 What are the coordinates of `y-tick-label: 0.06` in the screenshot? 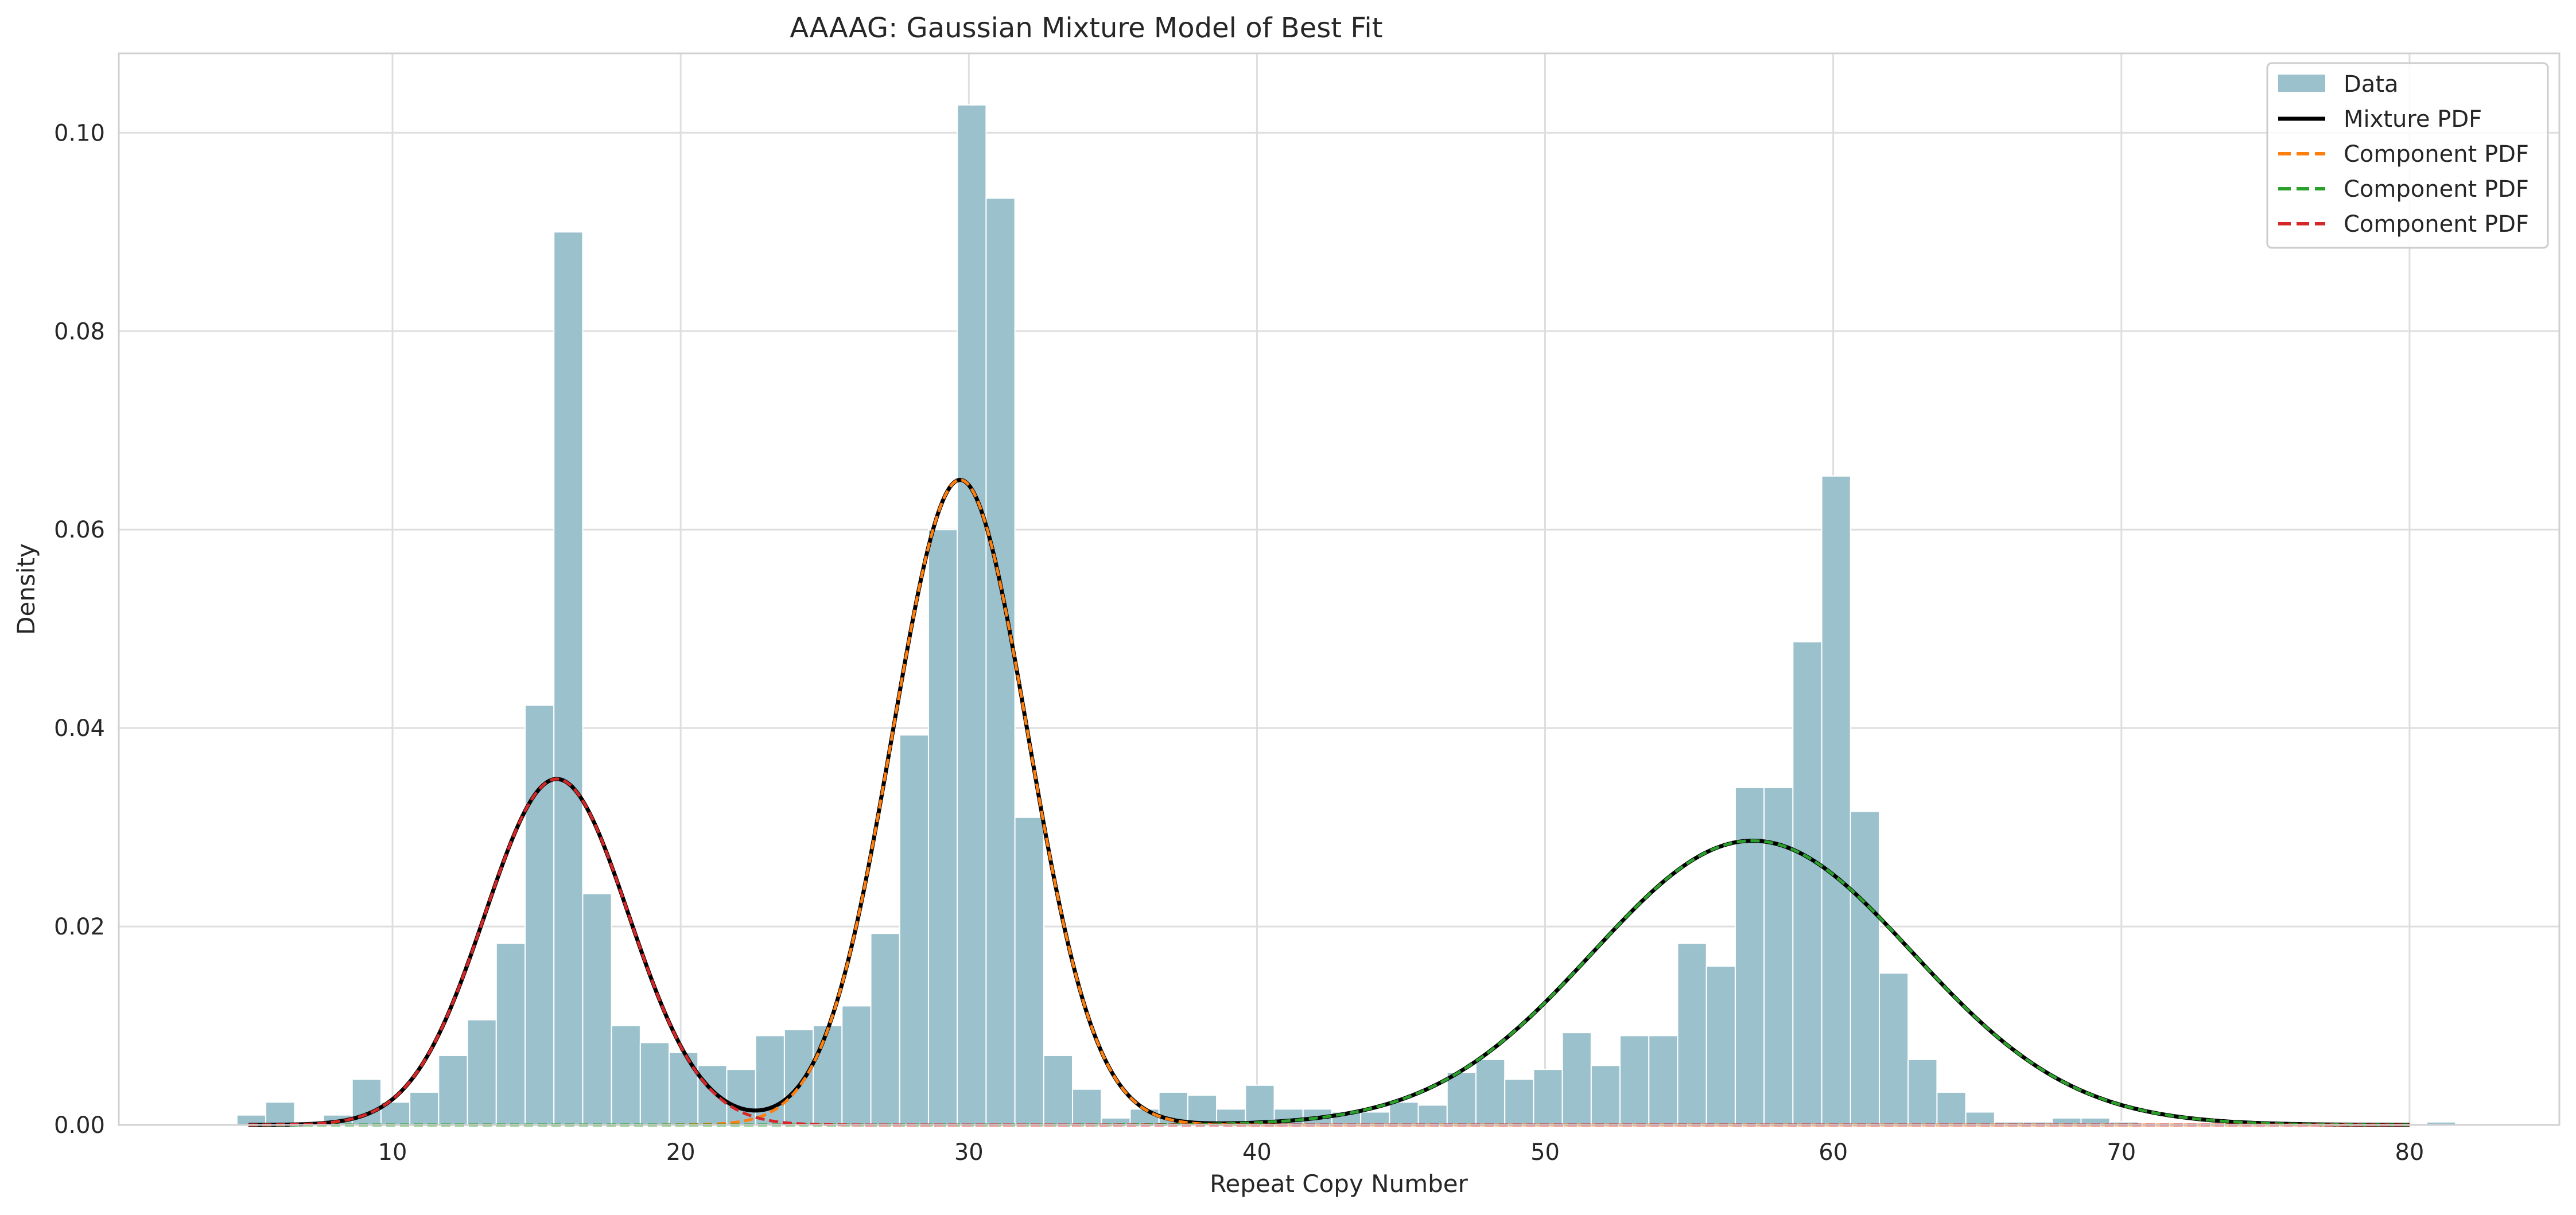 It's located at (79, 530).